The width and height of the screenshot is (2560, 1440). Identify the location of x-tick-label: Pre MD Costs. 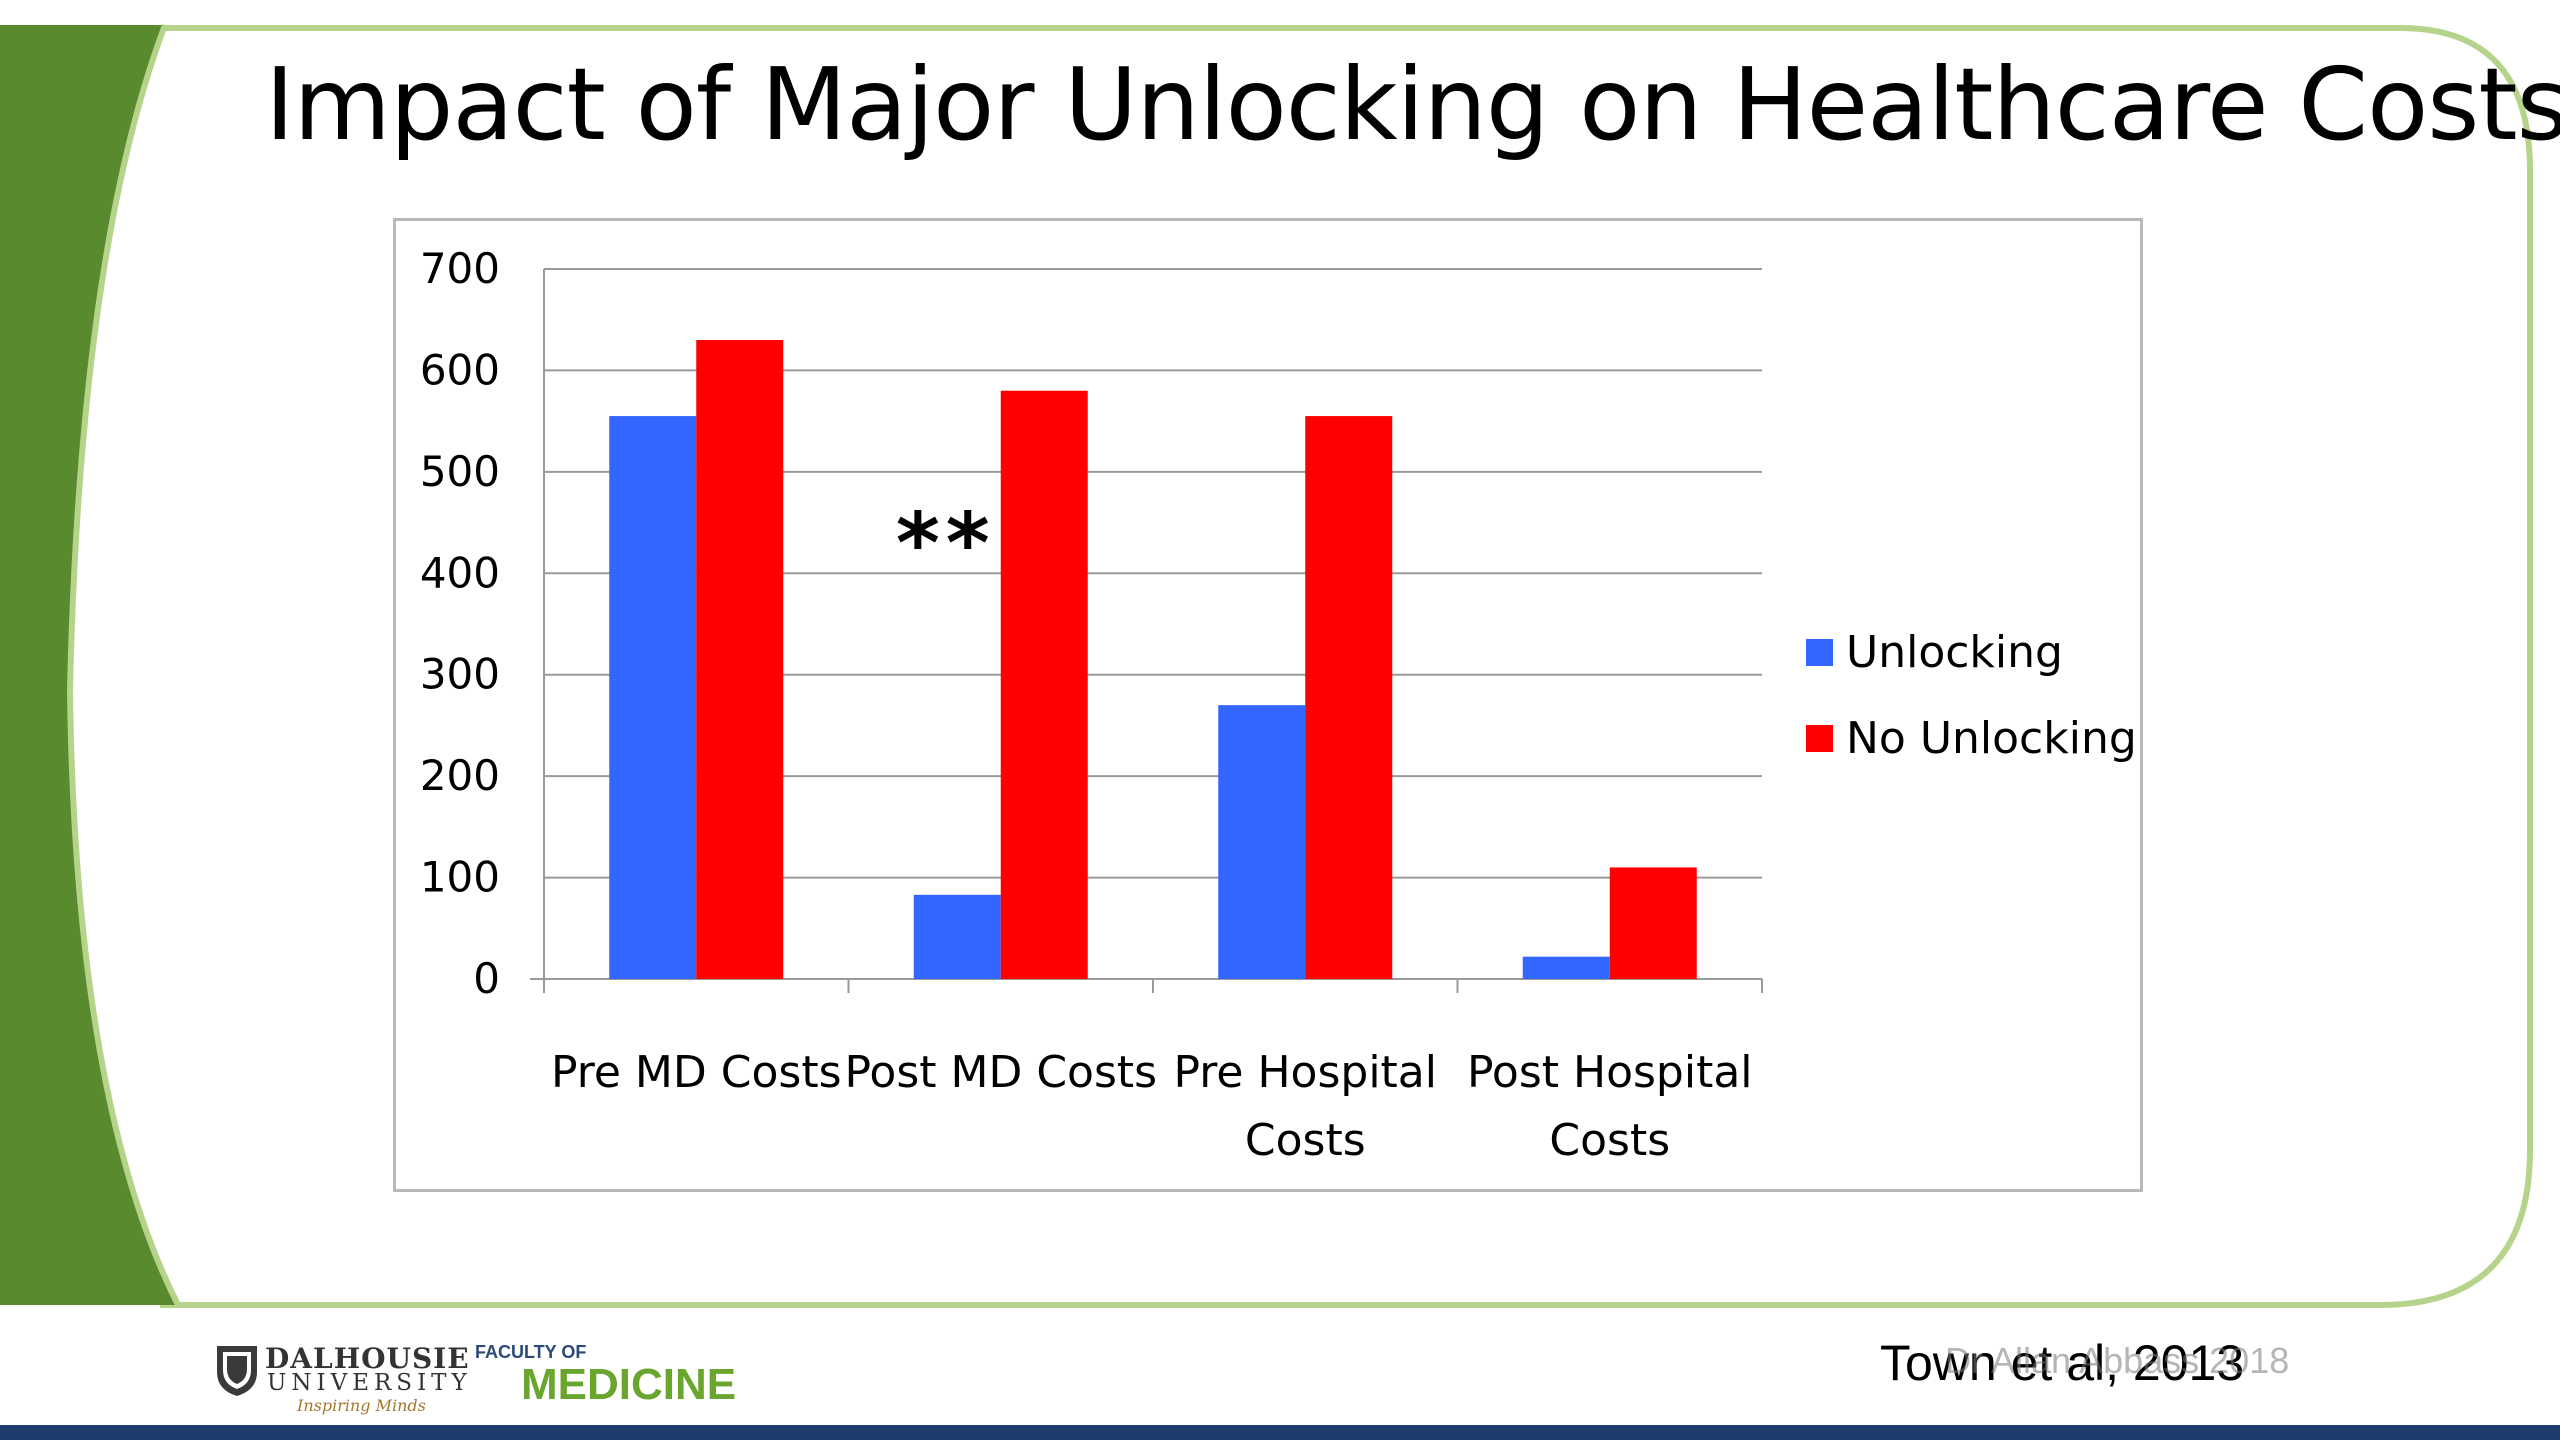
(696, 1072).